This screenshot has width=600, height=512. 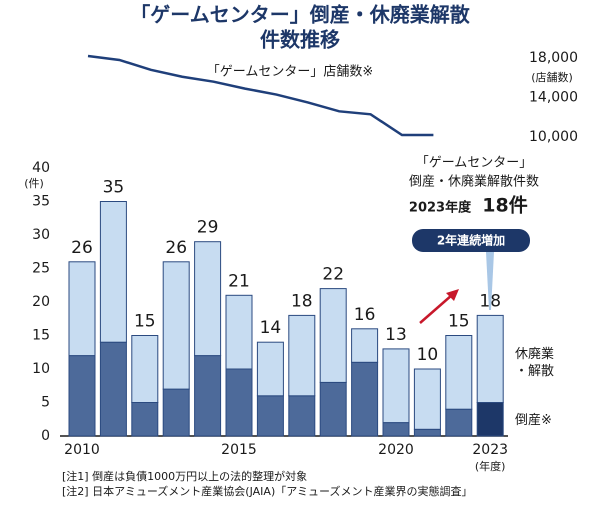 What do you see at coordinates (333, 275) in the screenshot?
I see `total-label: 22` at bounding box center [333, 275].